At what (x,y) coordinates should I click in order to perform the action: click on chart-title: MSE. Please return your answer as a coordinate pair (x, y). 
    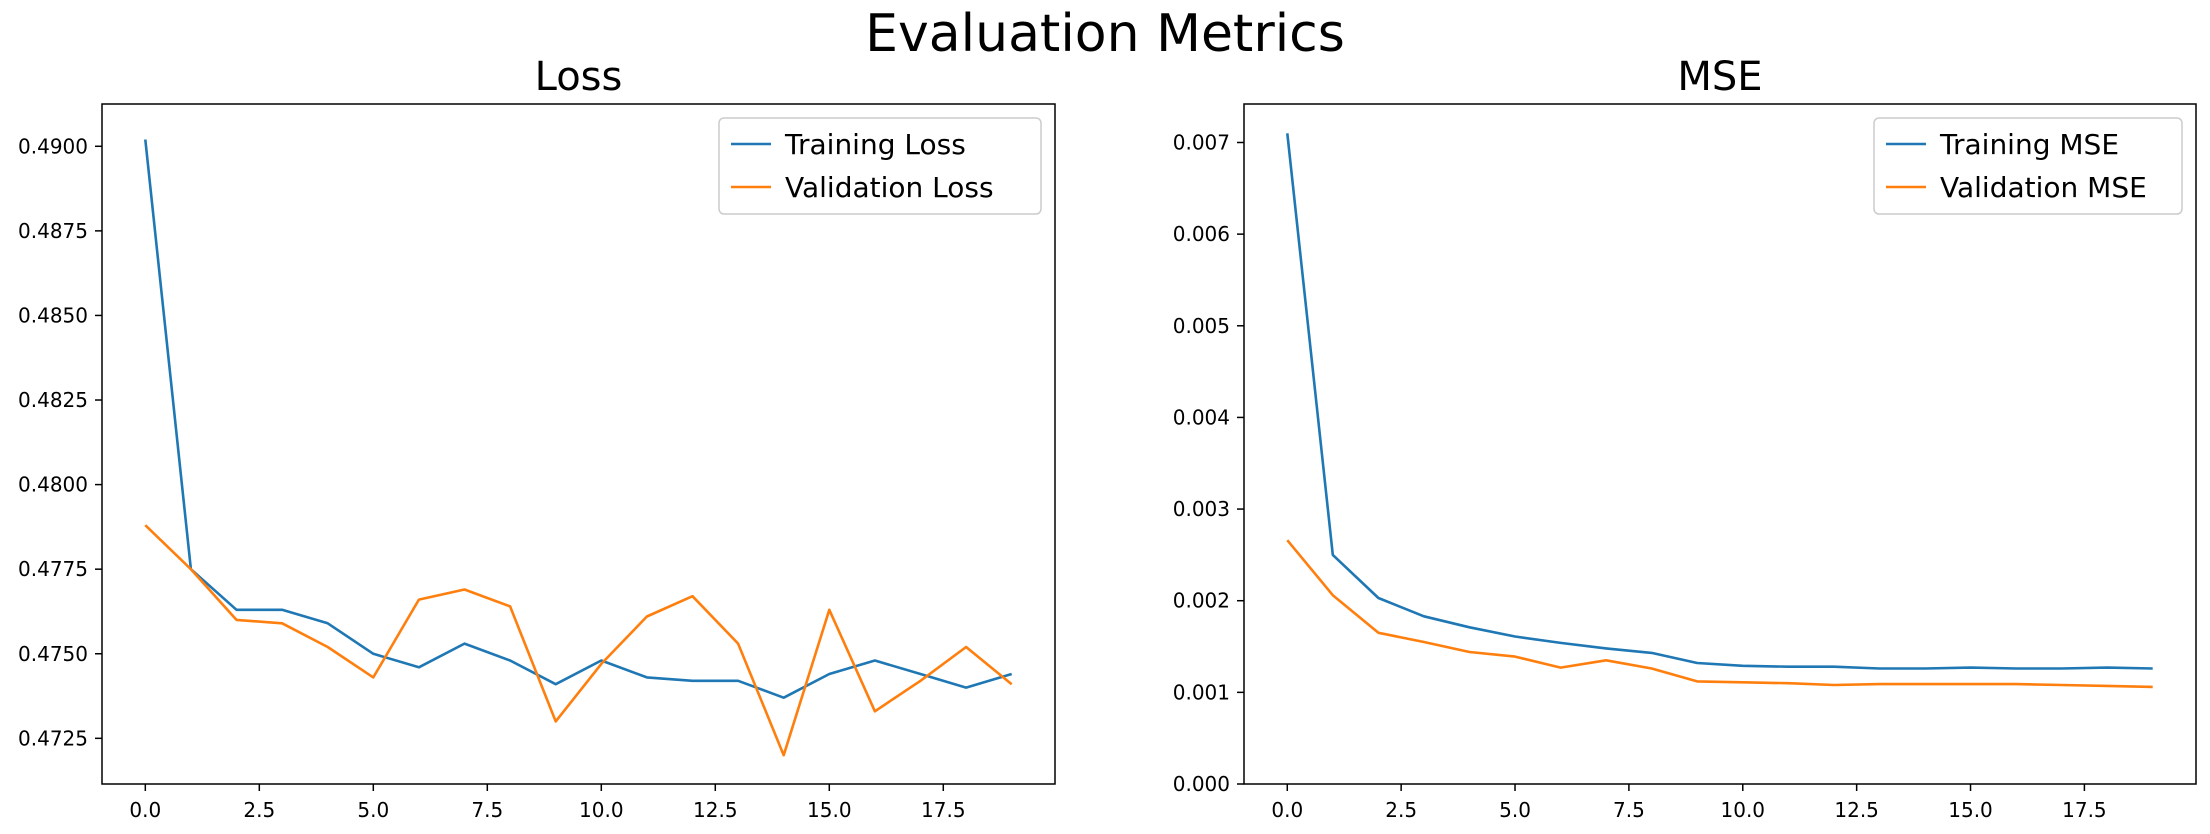
    Looking at the image, I should click on (1719, 77).